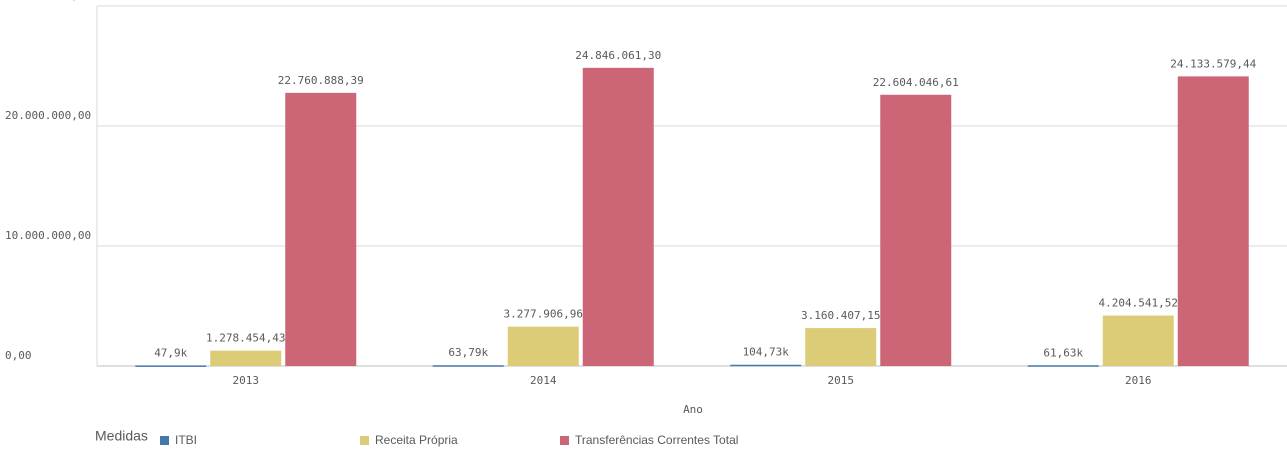 The width and height of the screenshot is (1287, 454). Describe the element at coordinates (18, 355) in the screenshot. I see `y-tick-label: 0,00` at that location.